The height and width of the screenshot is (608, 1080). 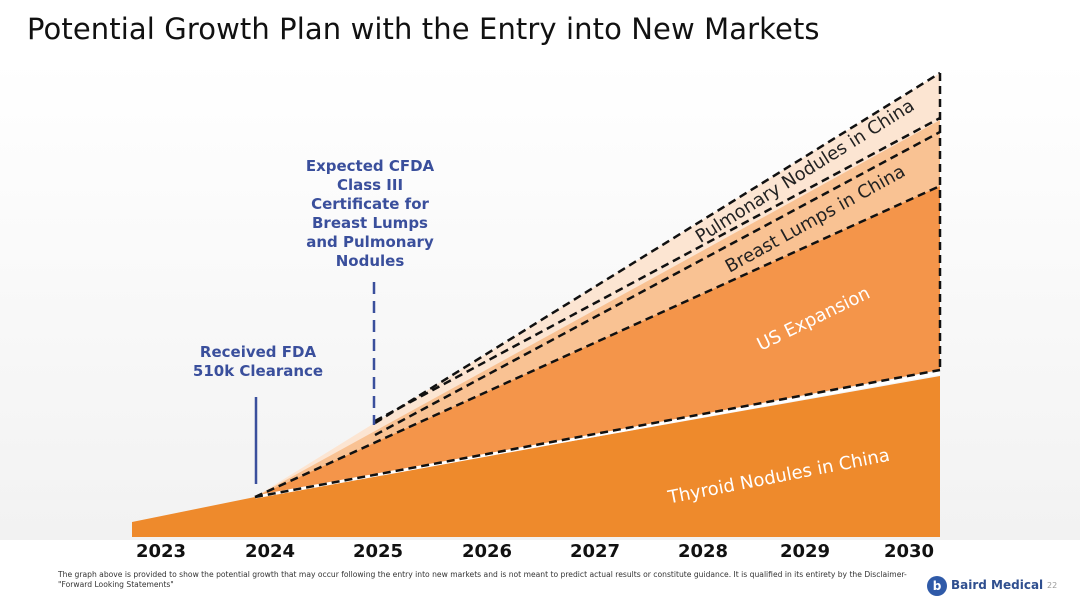 I want to click on page-number: 22, so click(x=1052, y=585).